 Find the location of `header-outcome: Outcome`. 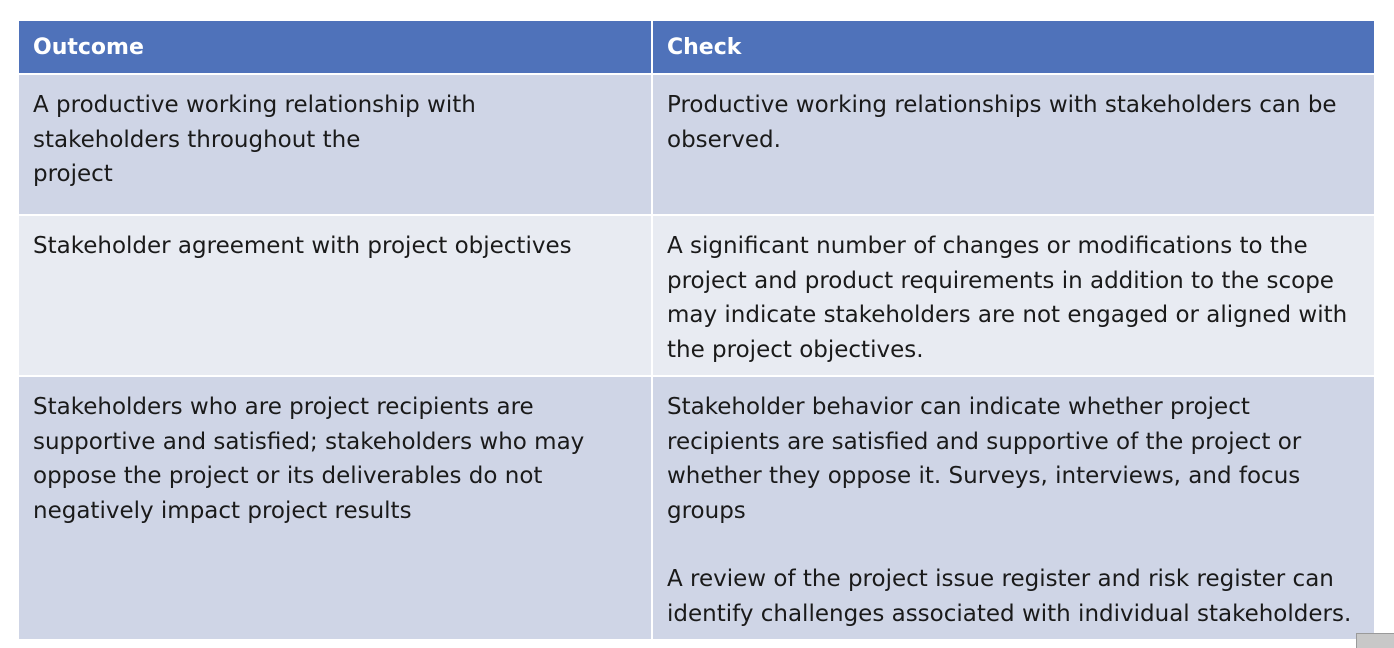

header-outcome: Outcome is located at coordinates (335, 47).